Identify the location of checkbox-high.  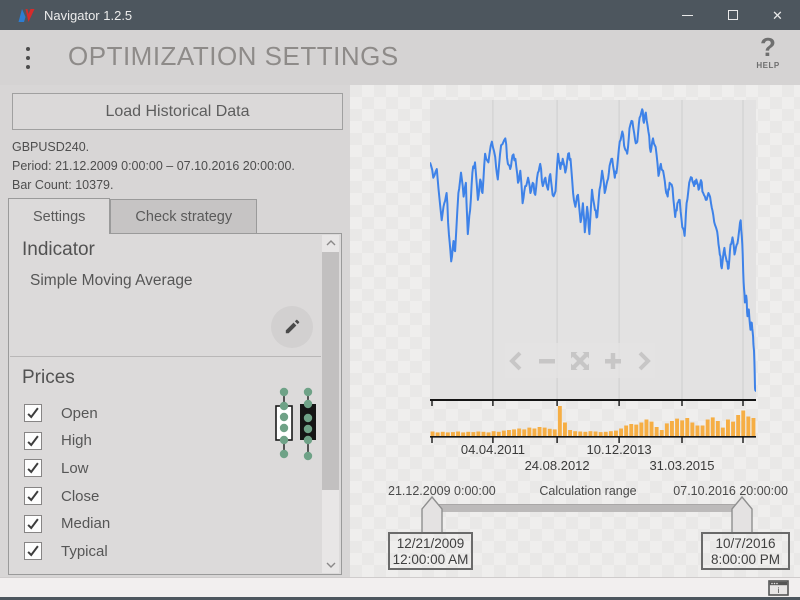
(33, 440).